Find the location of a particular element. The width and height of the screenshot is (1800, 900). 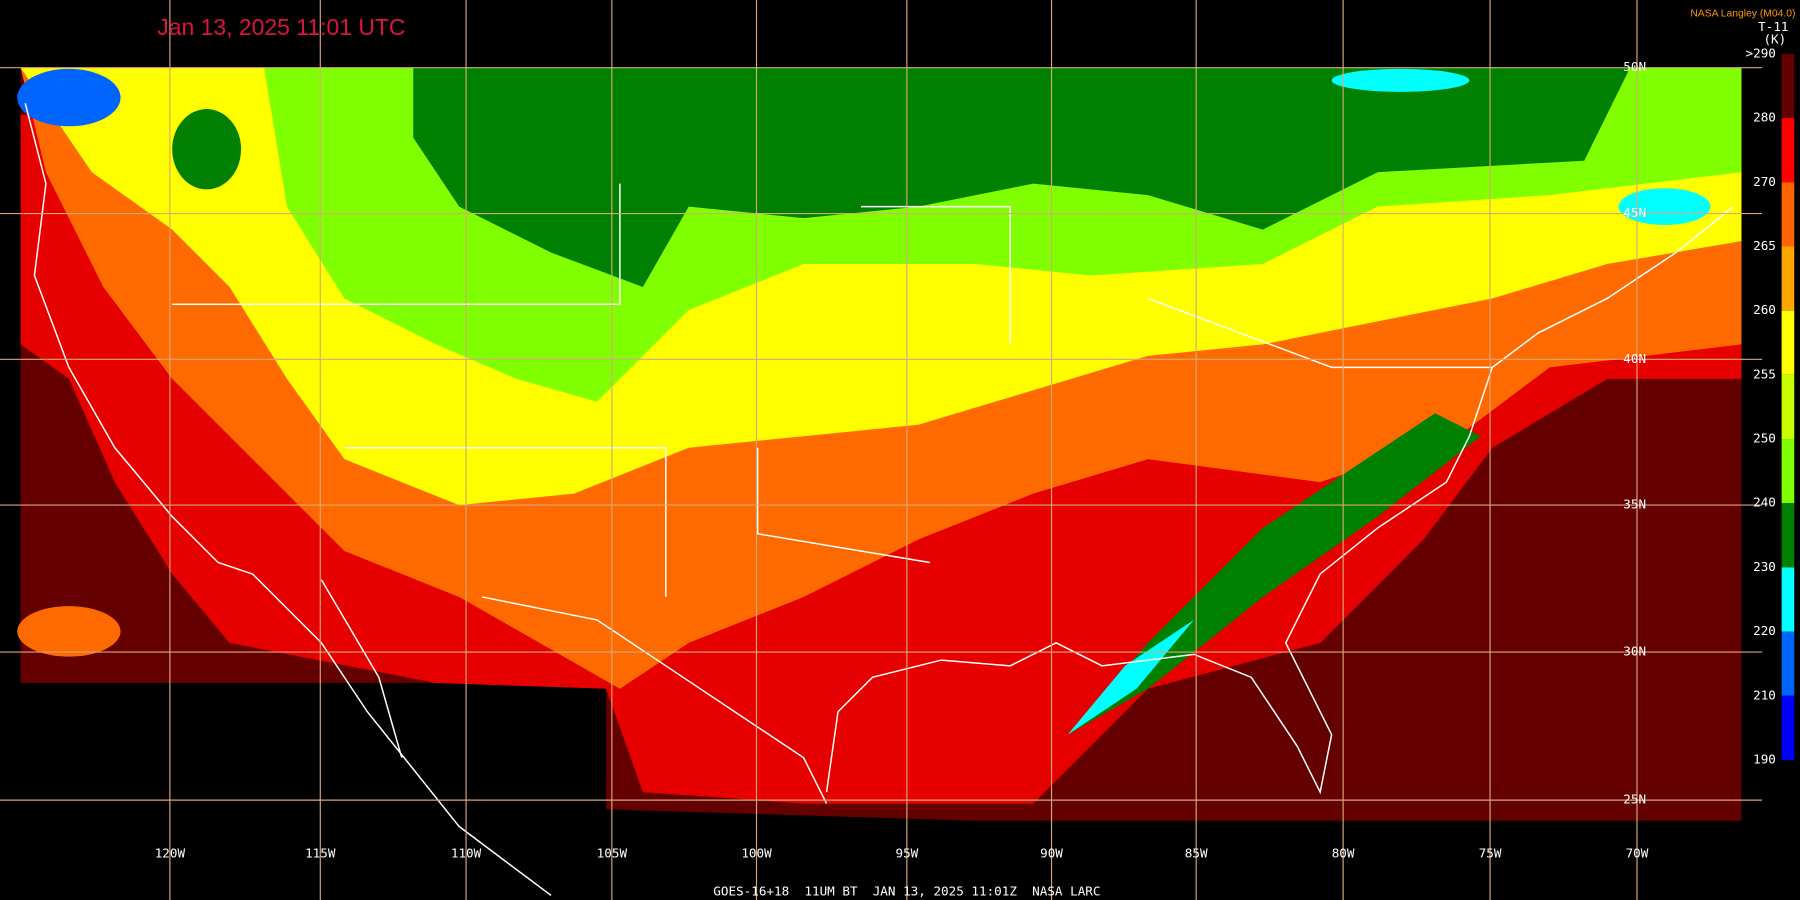

band-green-southeast is located at coordinates (1274, 574).